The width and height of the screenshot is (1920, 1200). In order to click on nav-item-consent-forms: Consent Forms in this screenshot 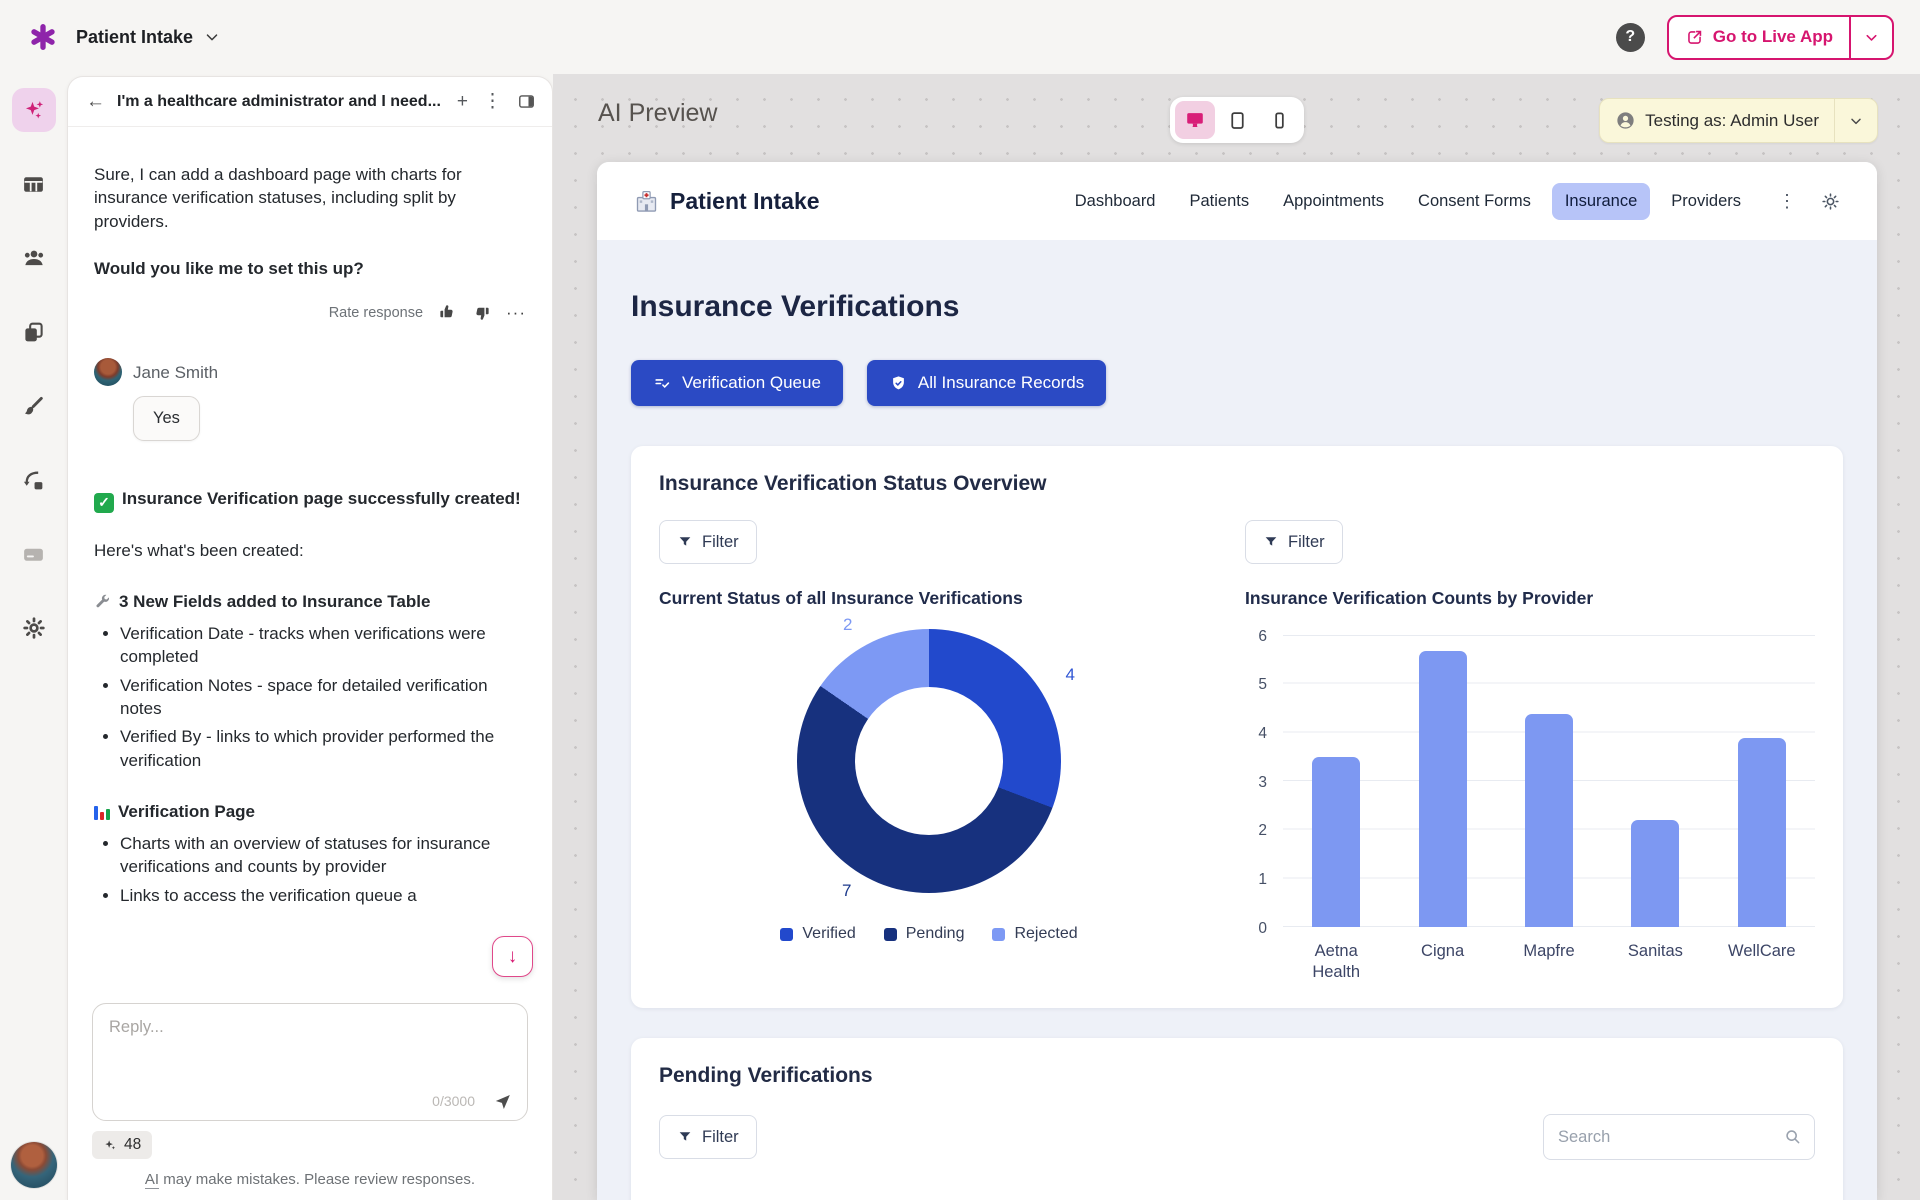, I will do `click(1474, 200)`.